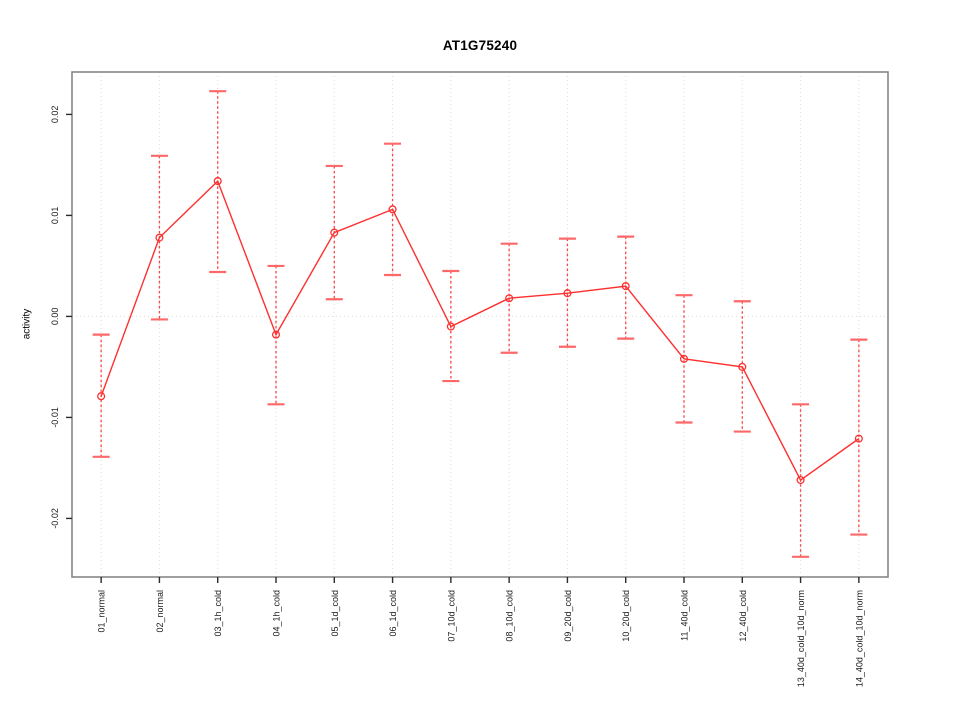 This screenshot has height=720, width=960. What do you see at coordinates (393, 613) in the screenshot?
I see `x-category-label: 06_1d_cold` at bounding box center [393, 613].